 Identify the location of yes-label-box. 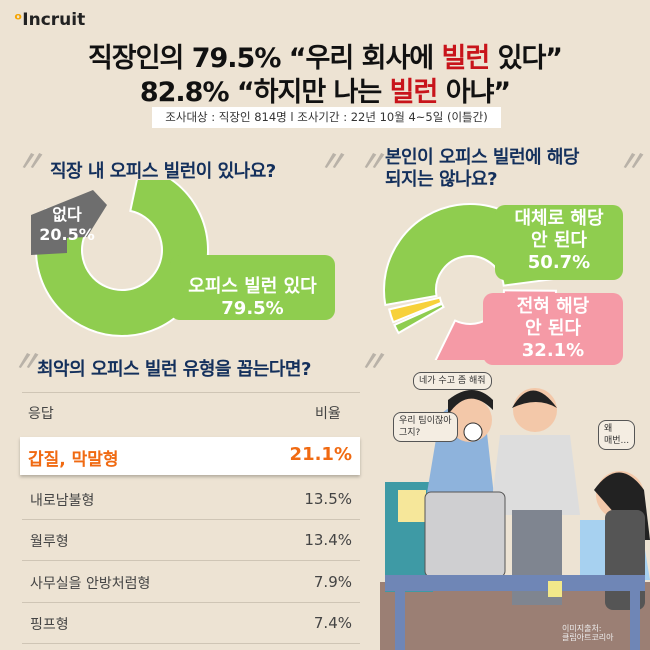
(252, 287).